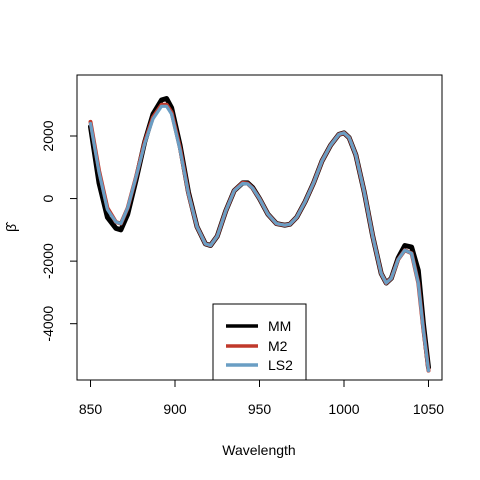 The height and width of the screenshot is (480, 480). I want to click on legend-label-mm: MM, so click(279, 326).